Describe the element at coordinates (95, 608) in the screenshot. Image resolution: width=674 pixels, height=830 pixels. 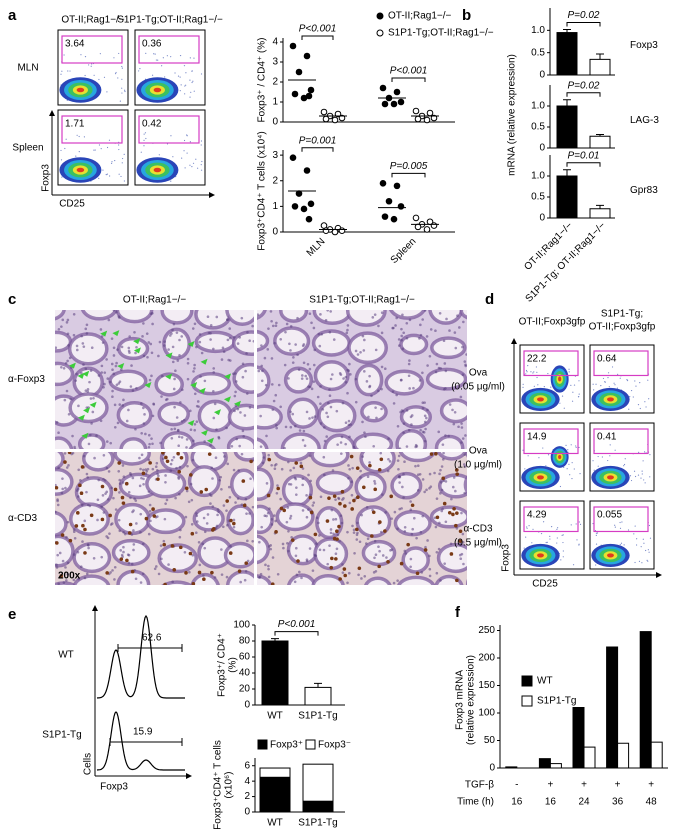
I see `arrow-head` at that location.